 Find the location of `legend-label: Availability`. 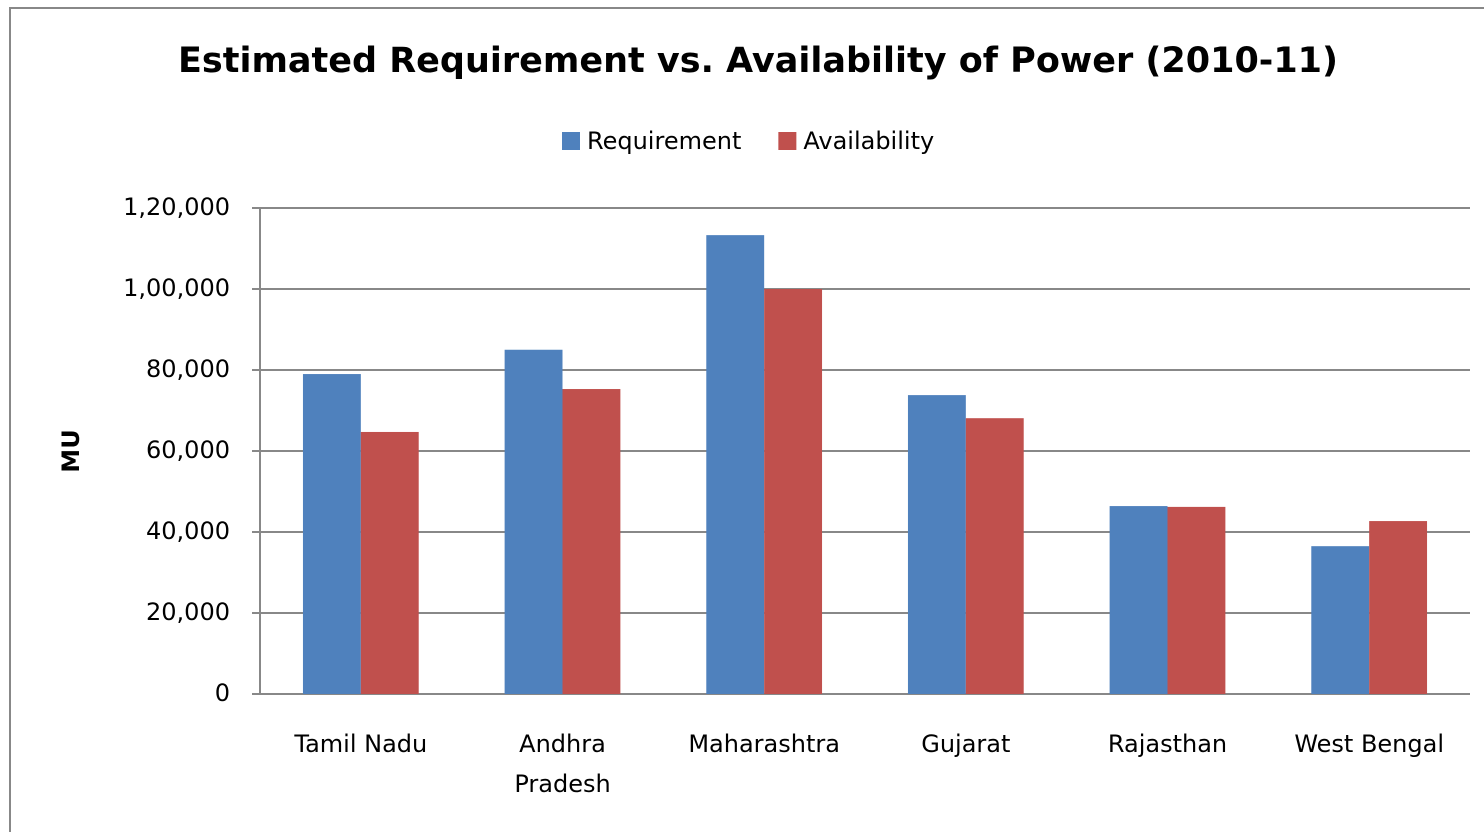

legend-label: Availability is located at coordinates (868, 141).